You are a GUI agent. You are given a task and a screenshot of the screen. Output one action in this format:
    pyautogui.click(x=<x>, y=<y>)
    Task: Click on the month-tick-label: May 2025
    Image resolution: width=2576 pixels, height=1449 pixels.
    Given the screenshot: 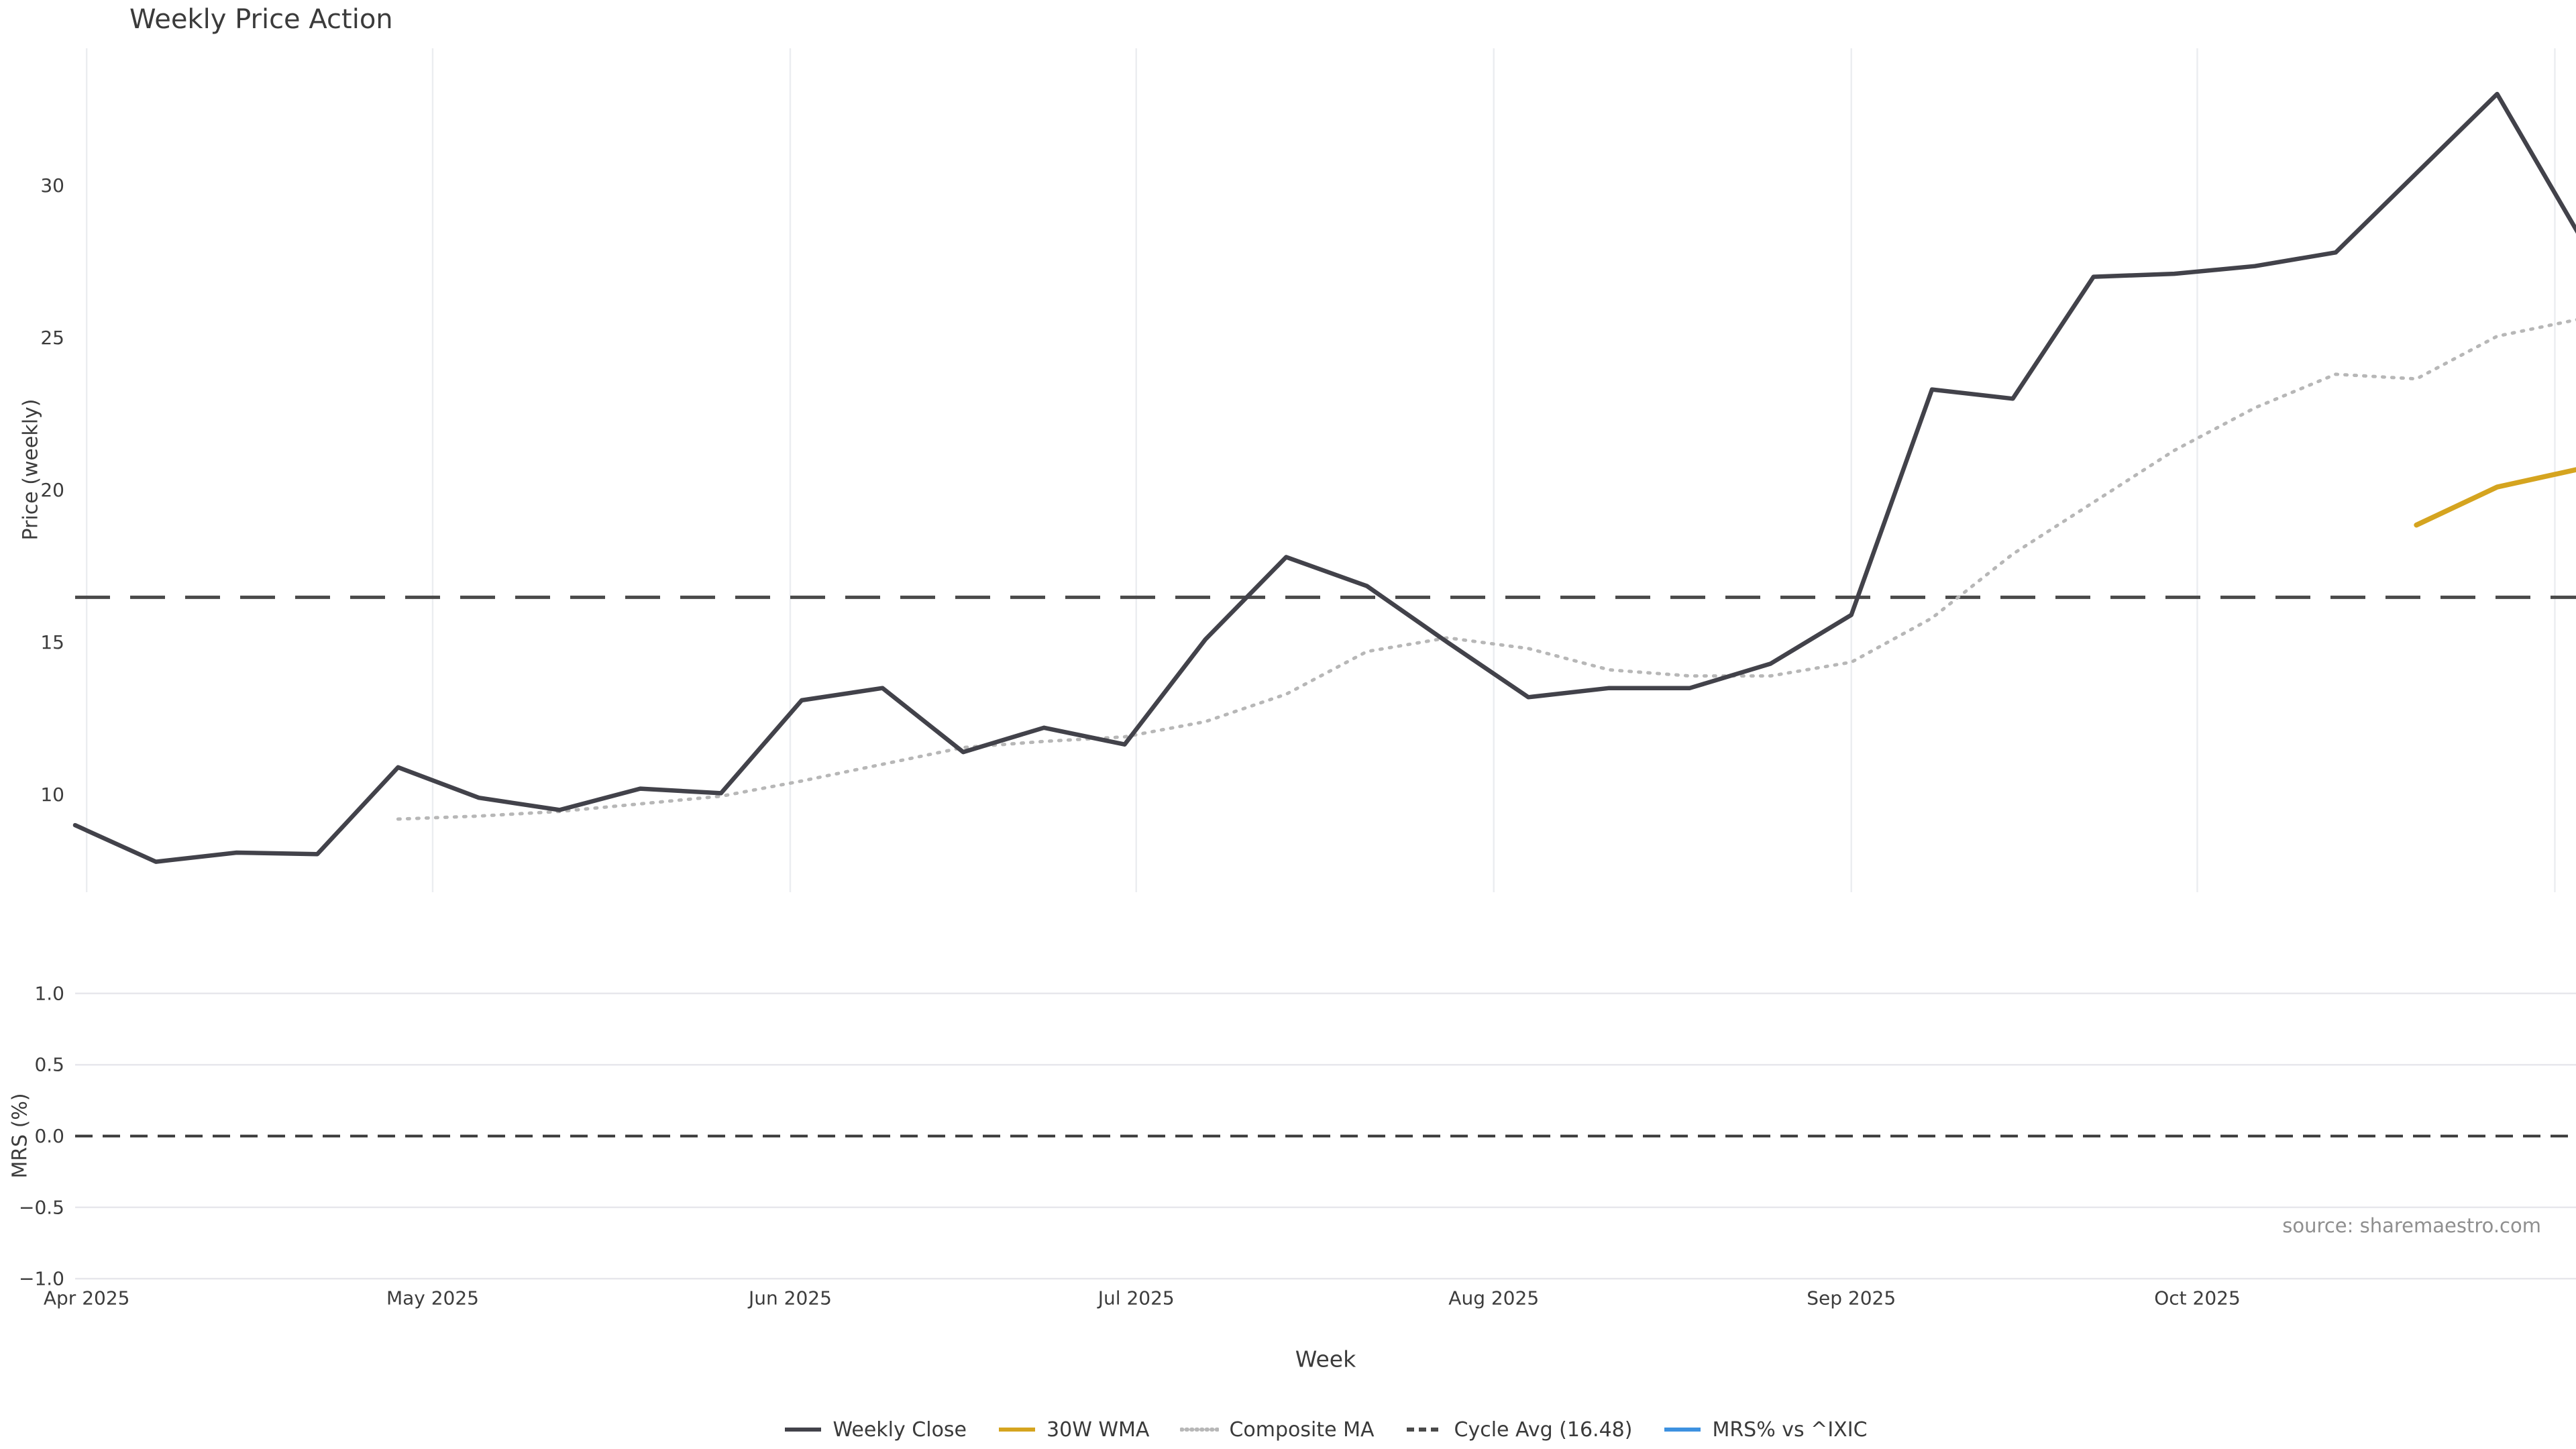 What is the action you would take?
    pyautogui.click(x=432, y=1298)
    